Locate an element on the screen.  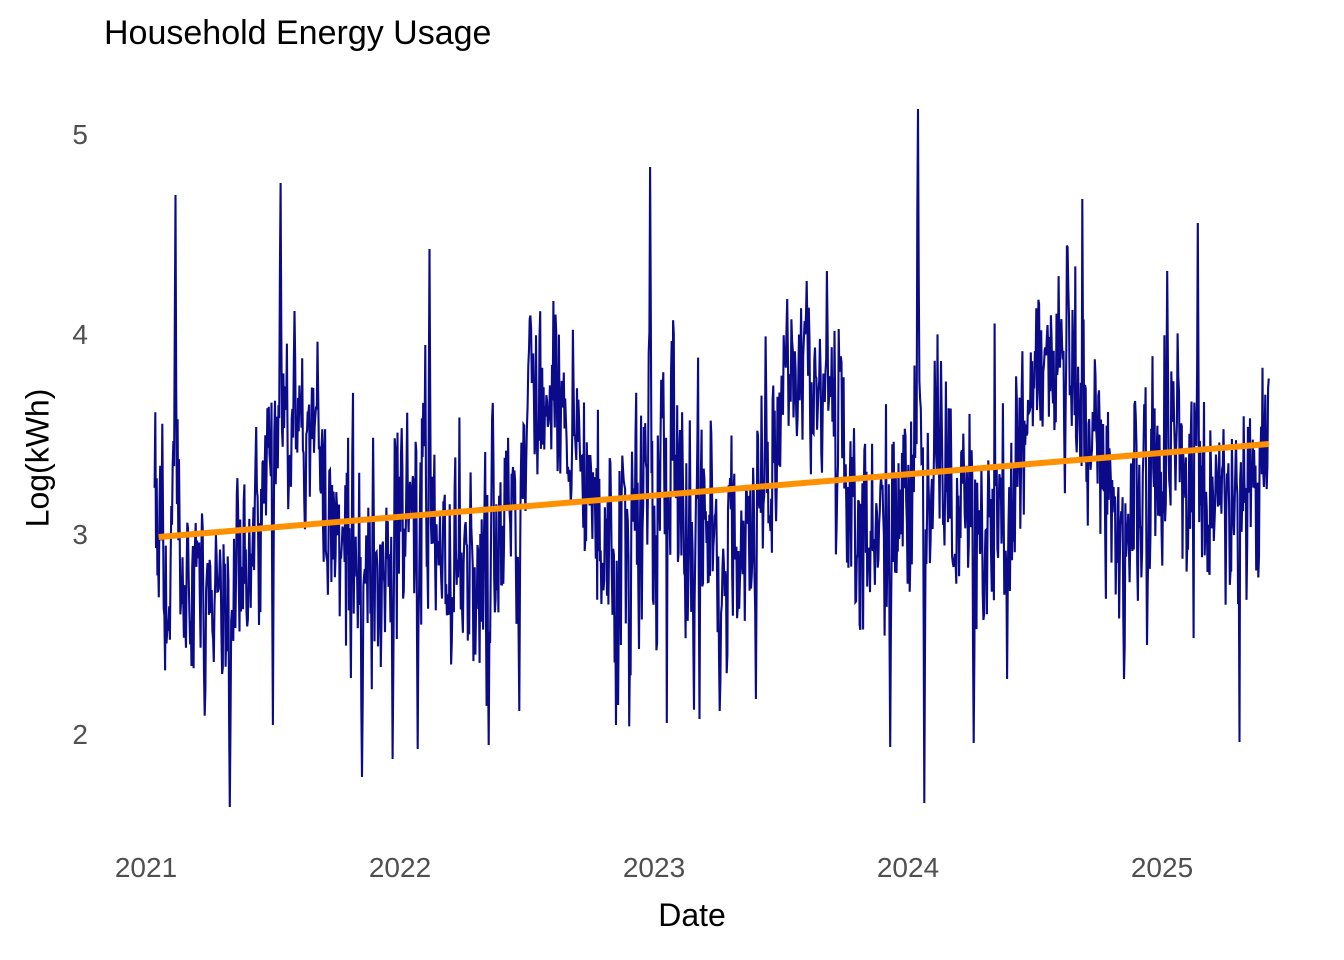
chart-title: Household Energy Usage is located at coordinates (298, 33).